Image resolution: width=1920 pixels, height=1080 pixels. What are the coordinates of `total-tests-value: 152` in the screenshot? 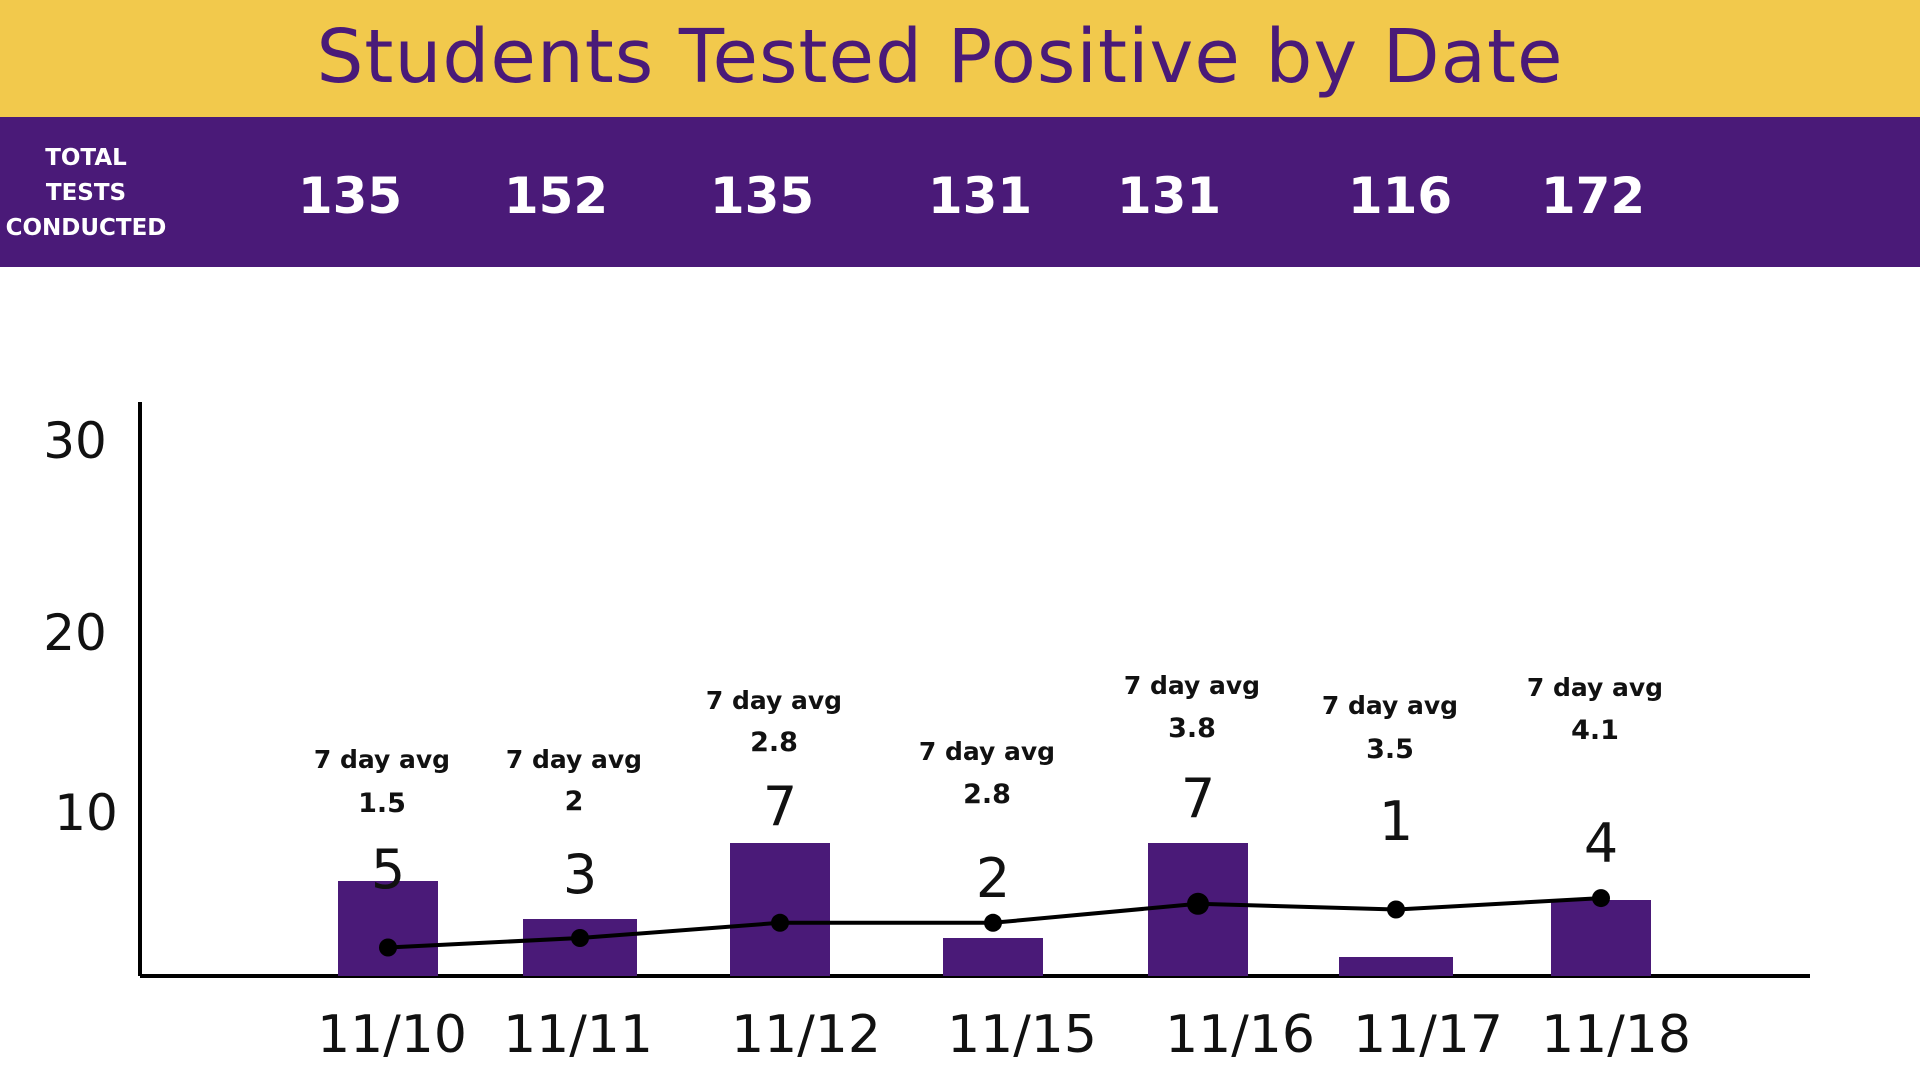 It's located at (556, 196).